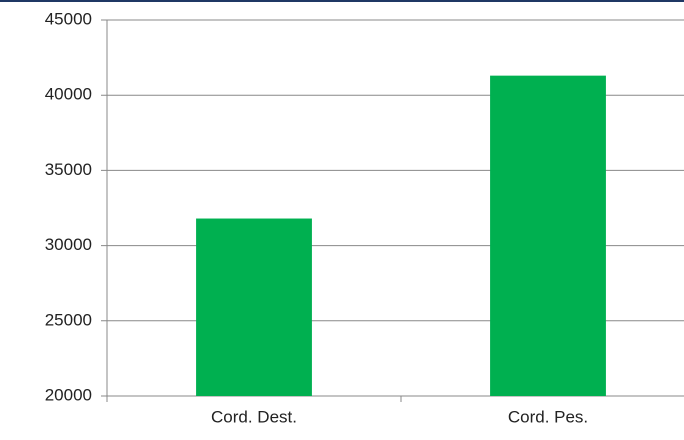  I want to click on top-border, so click(342, 1).